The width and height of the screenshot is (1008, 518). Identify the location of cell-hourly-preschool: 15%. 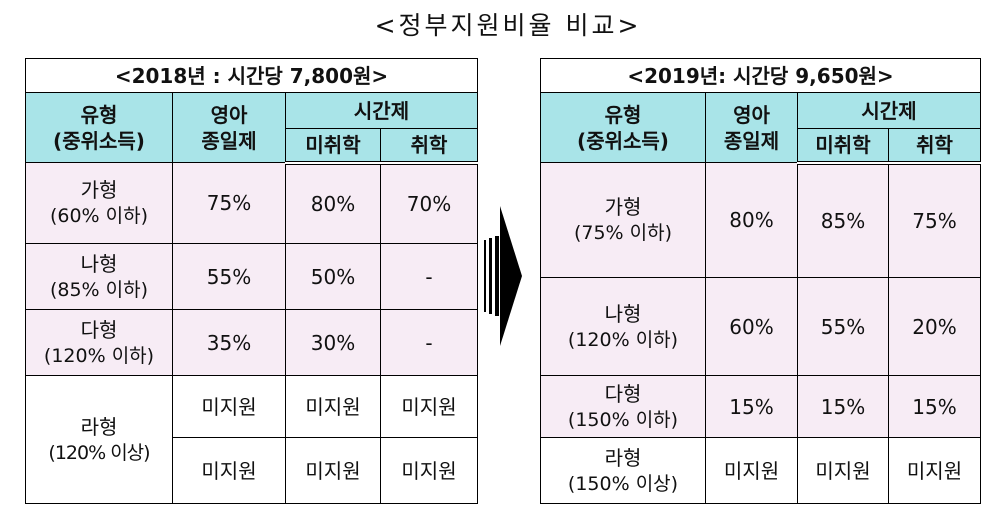
(843, 406).